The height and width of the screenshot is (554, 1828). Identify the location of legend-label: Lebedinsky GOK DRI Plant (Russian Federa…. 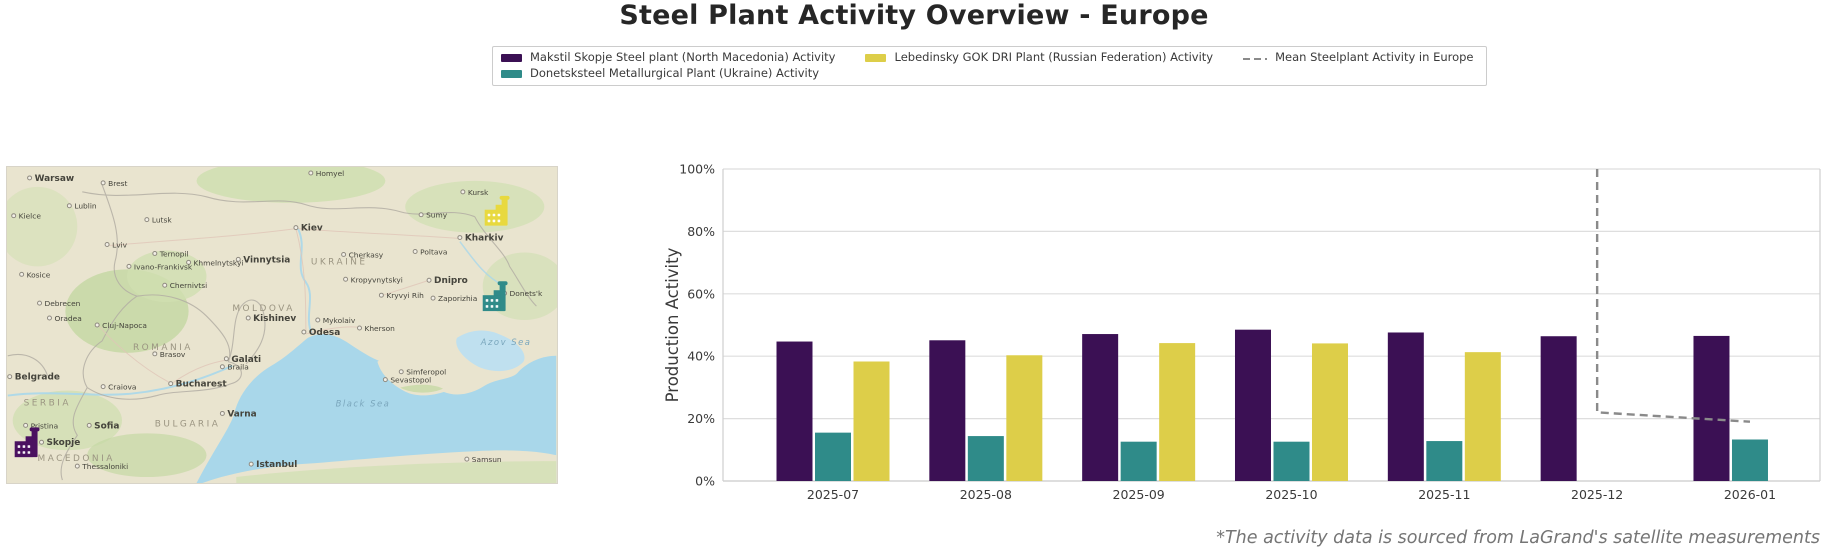
(1054, 57).